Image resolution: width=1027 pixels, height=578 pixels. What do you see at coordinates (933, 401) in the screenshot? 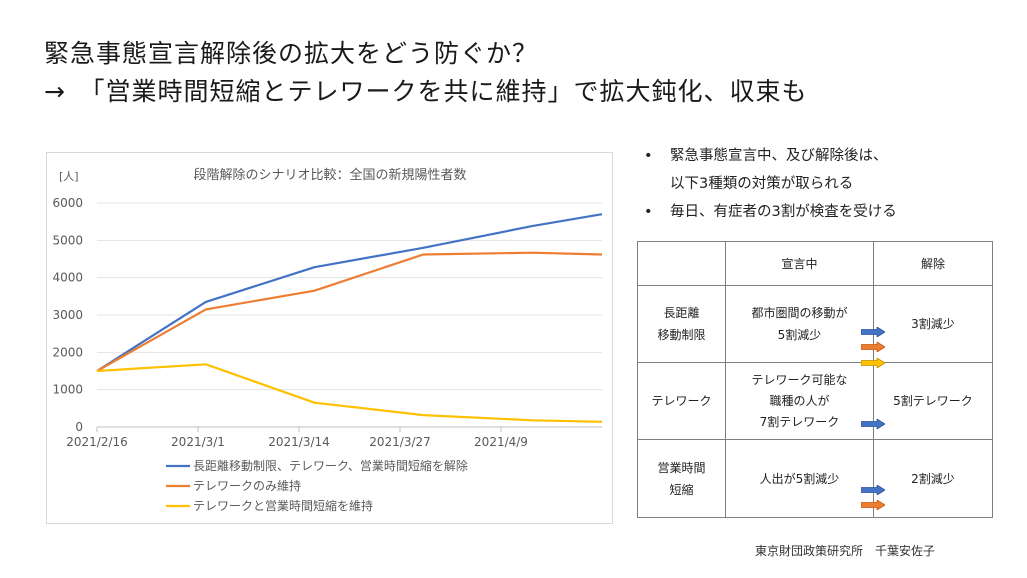
I see `after-cell: 5割テレワーク` at bounding box center [933, 401].